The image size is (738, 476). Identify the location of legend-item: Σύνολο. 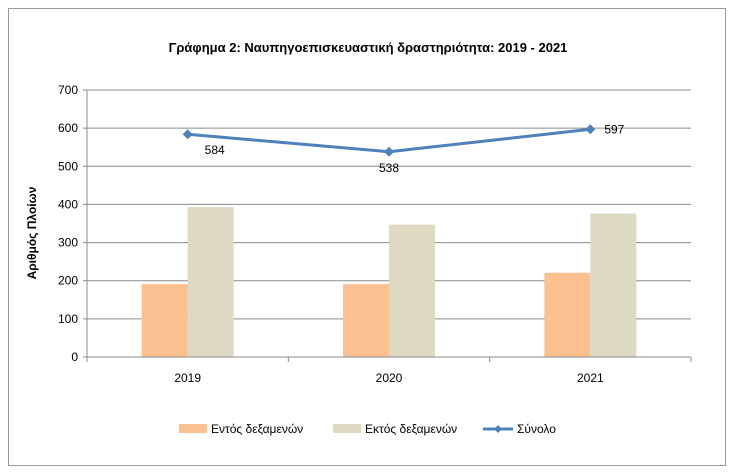
(519, 429).